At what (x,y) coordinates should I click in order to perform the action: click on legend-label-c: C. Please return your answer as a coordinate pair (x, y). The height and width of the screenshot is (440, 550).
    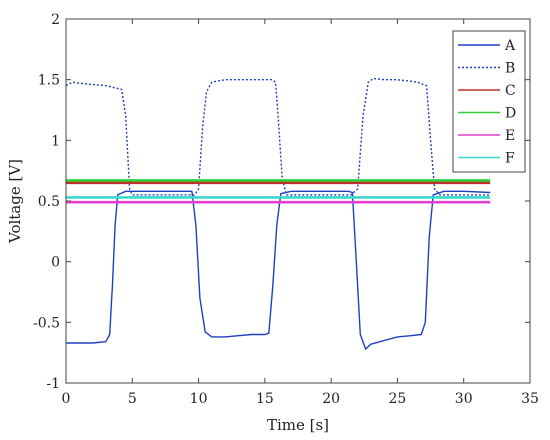
    Looking at the image, I should click on (510, 91).